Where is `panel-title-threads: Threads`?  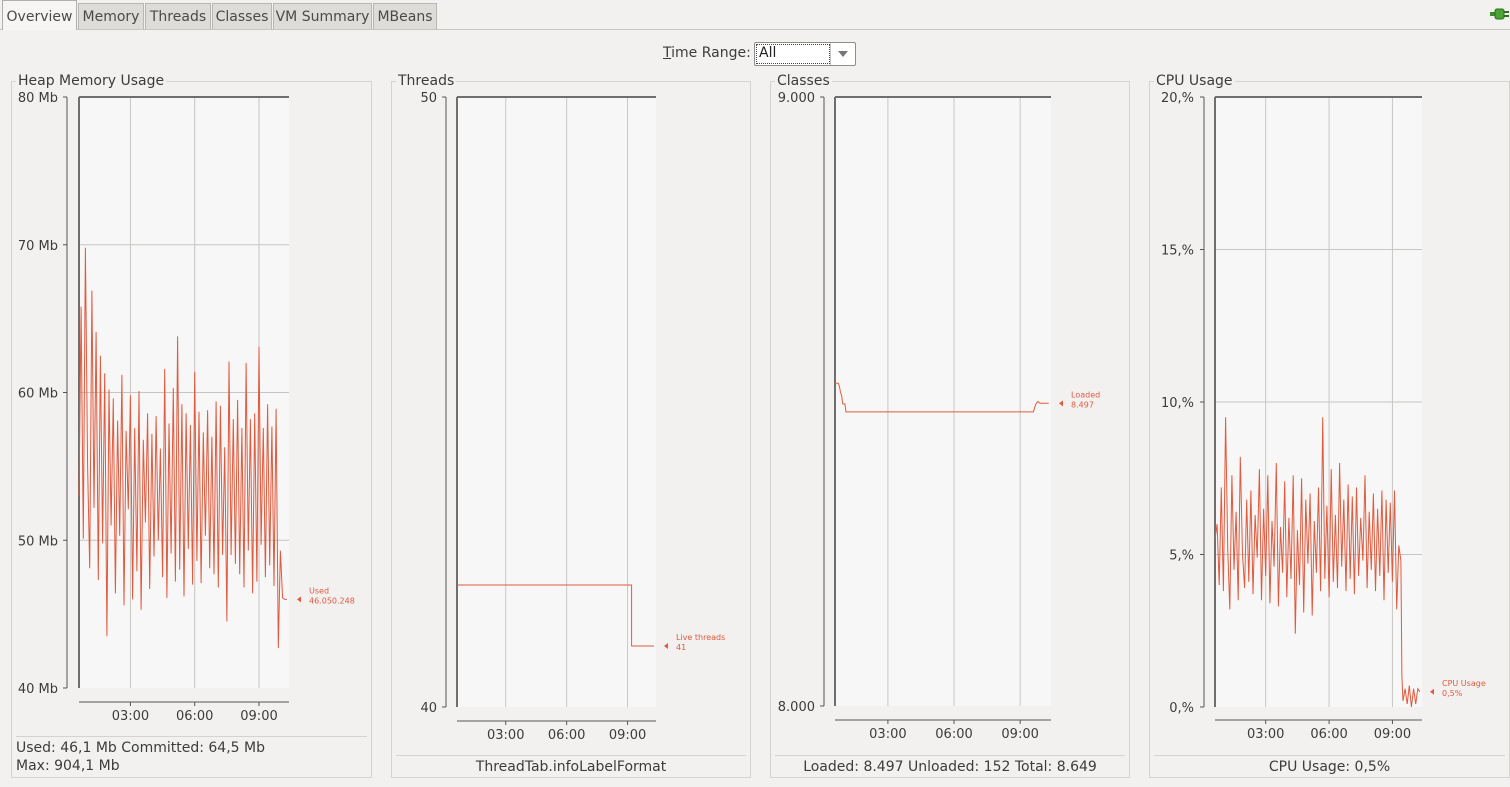 panel-title-threads: Threads is located at coordinates (426, 81).